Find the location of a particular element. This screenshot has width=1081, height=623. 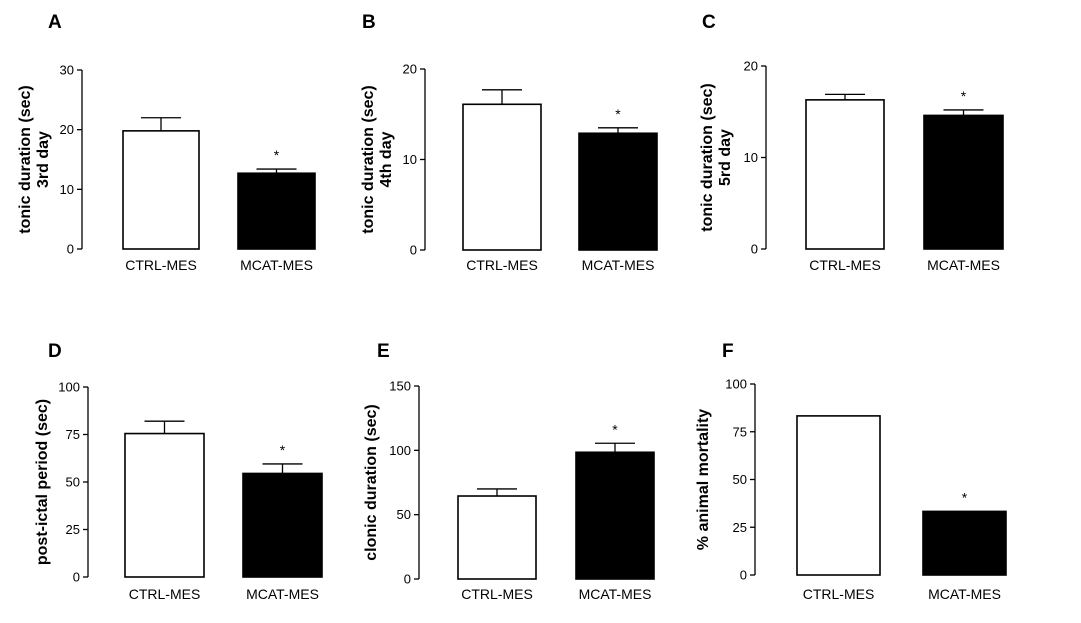

panel-letter: C is located at coordinates (709, 22).